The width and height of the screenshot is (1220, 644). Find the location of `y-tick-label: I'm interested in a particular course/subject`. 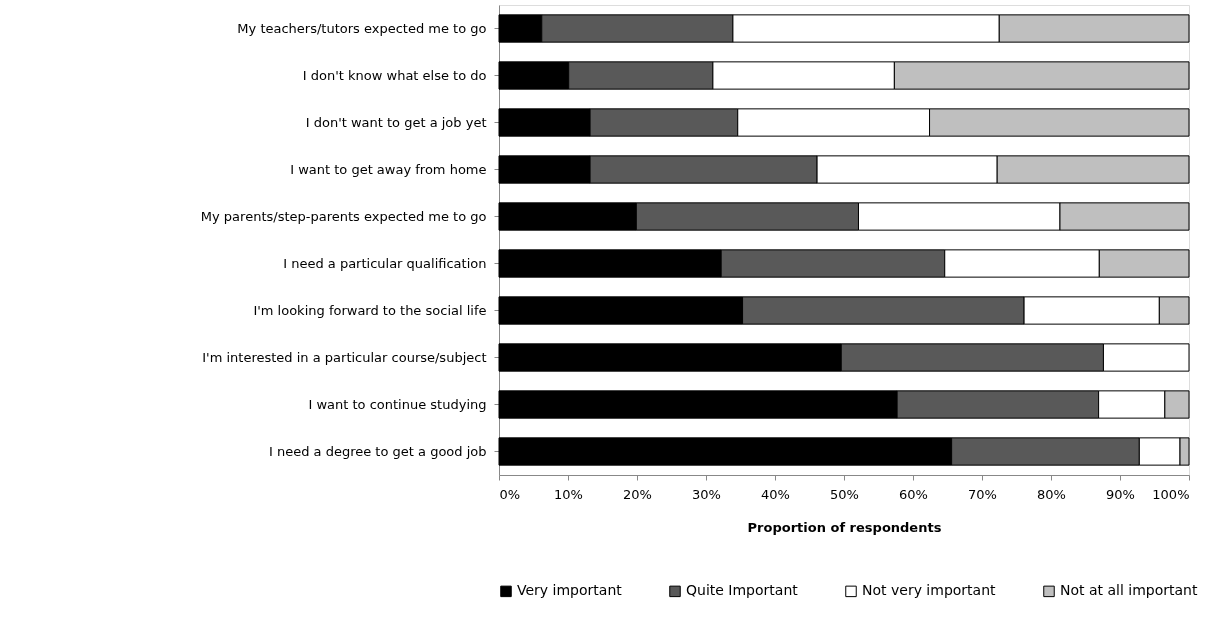

y-tick-label: I'm interested in a particular course/subject is located at coordinates (344, 357).